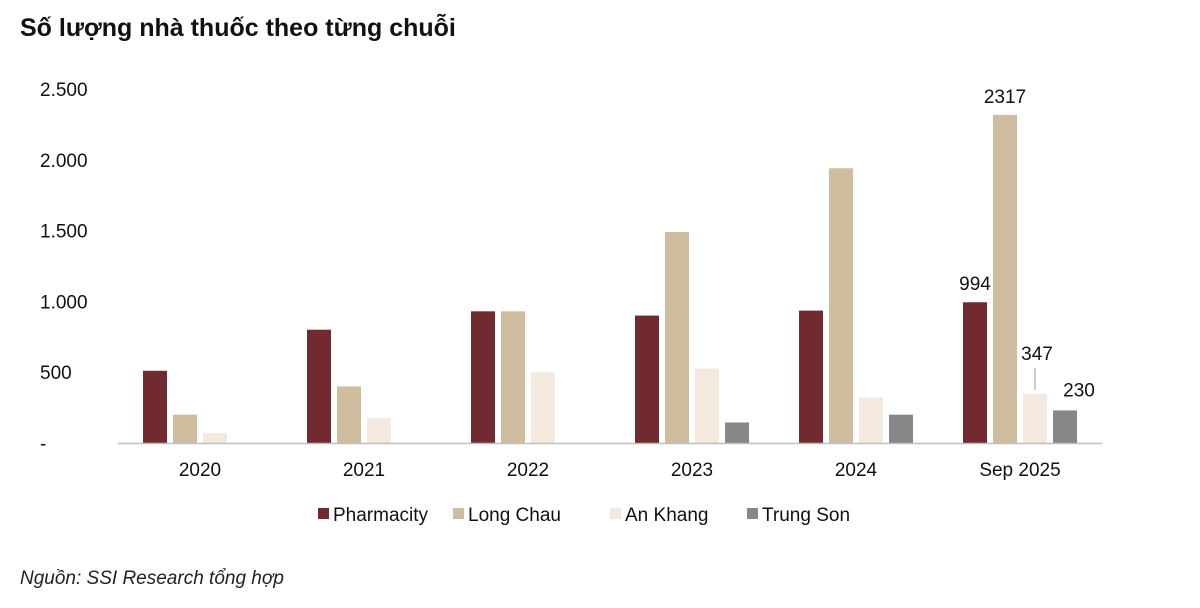 Image resolution: width=1200 pixels, height=608 pixels. Describe the element at coordinates (871, 420) in the screenshot. I see `bar-an-khang-2024` at that location.